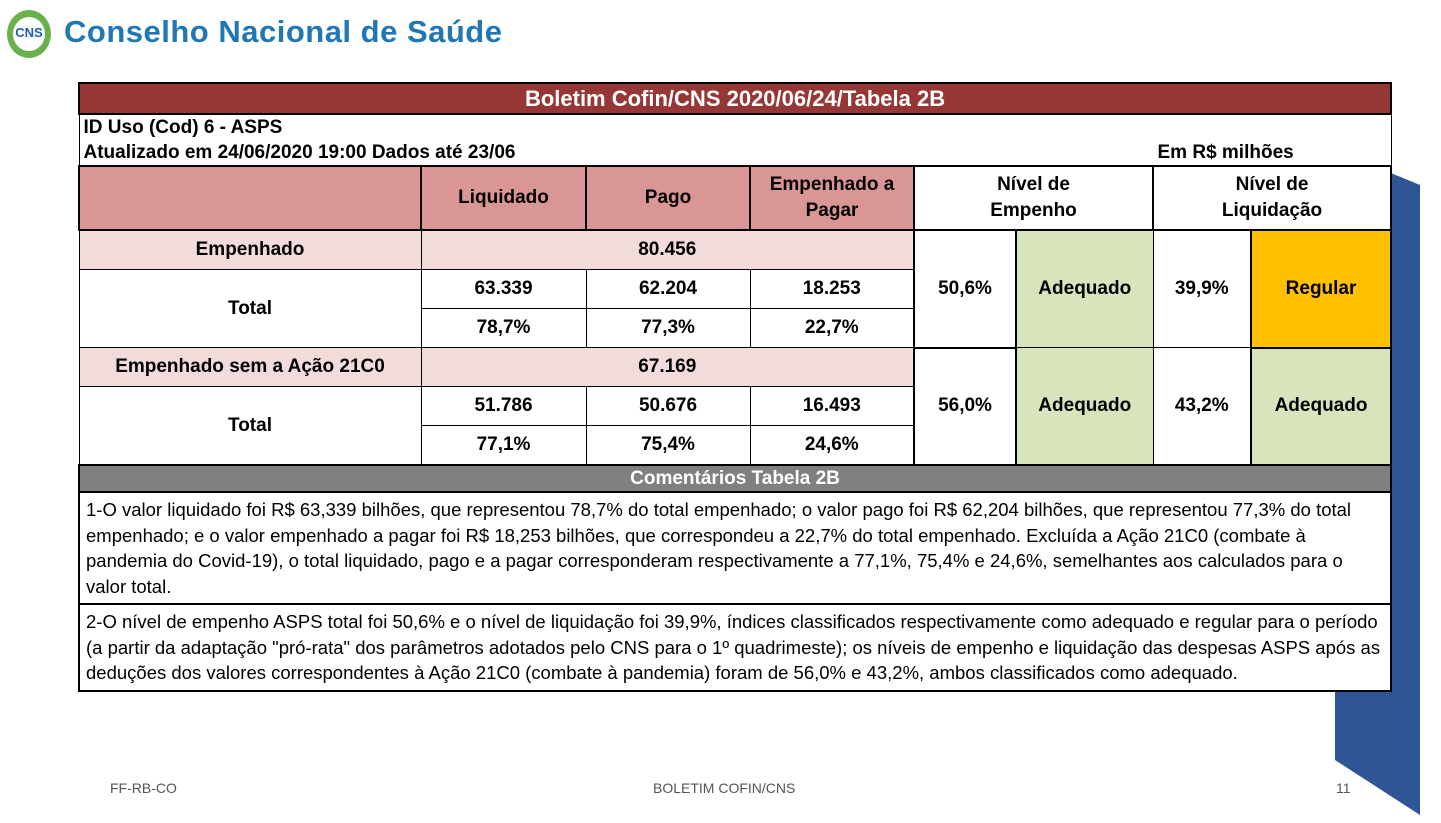 This screenshot has height=823, width=1441. I want to click on group-label: Empenhado sem a Ação 21C0, so click(250, 367).